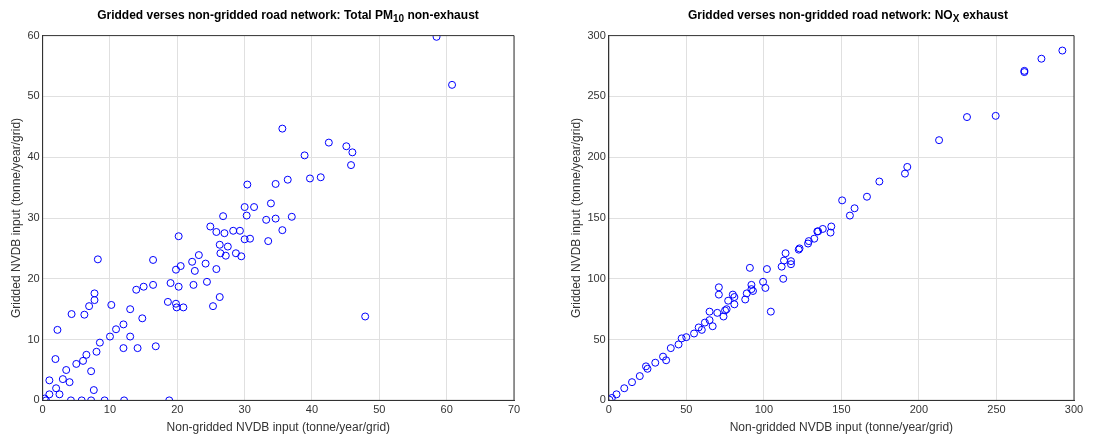 This screenshot has width=1095, height=445. What do you see at coordinates (312, 409) in the screenshot?
I see `x-tick-label: 40` at bounding box center [312, 409].